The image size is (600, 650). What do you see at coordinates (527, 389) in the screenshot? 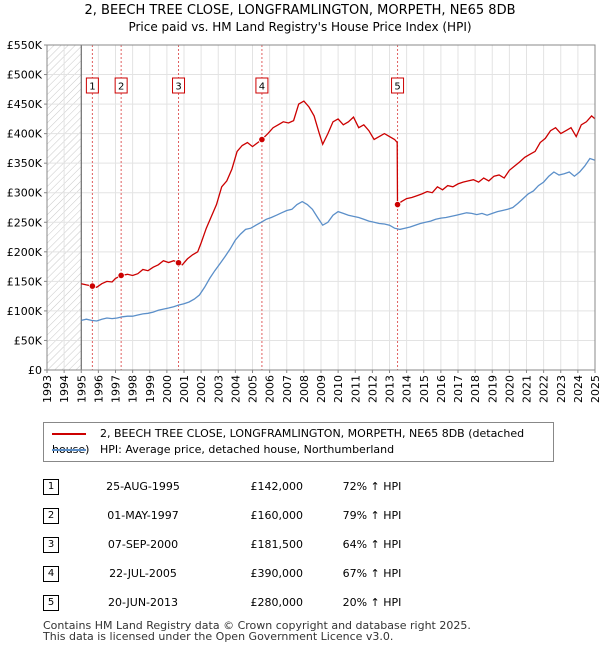
I see `x-tick-label-2021: 2021` at bounding box center [527, 389].